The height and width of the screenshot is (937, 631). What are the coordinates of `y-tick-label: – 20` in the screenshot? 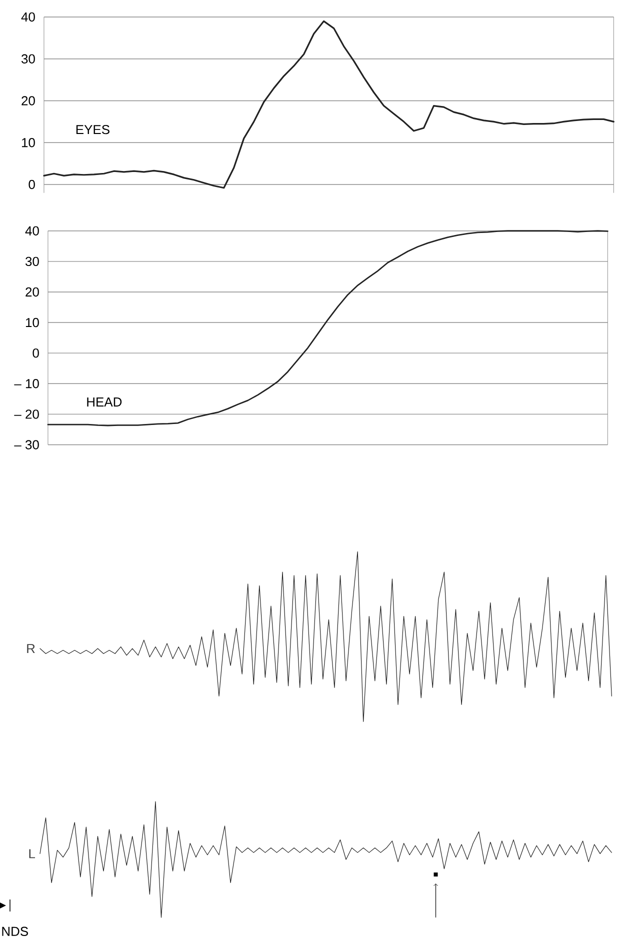 It's located at (27, 414).